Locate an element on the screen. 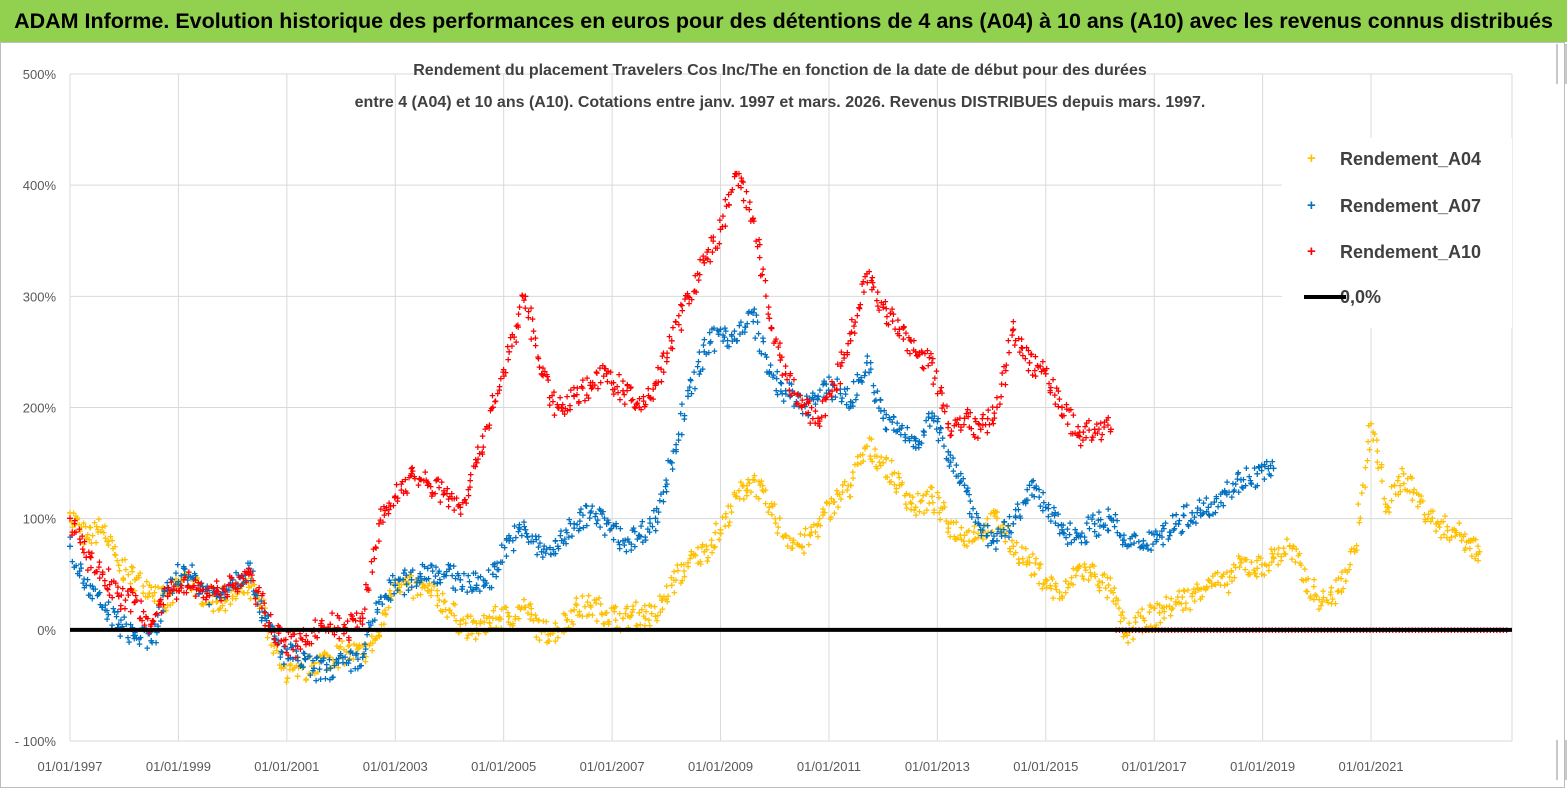 The width and height of the screenshot is (1567, 790). y-tick-label: 0% is located at coordinates (46, 630).